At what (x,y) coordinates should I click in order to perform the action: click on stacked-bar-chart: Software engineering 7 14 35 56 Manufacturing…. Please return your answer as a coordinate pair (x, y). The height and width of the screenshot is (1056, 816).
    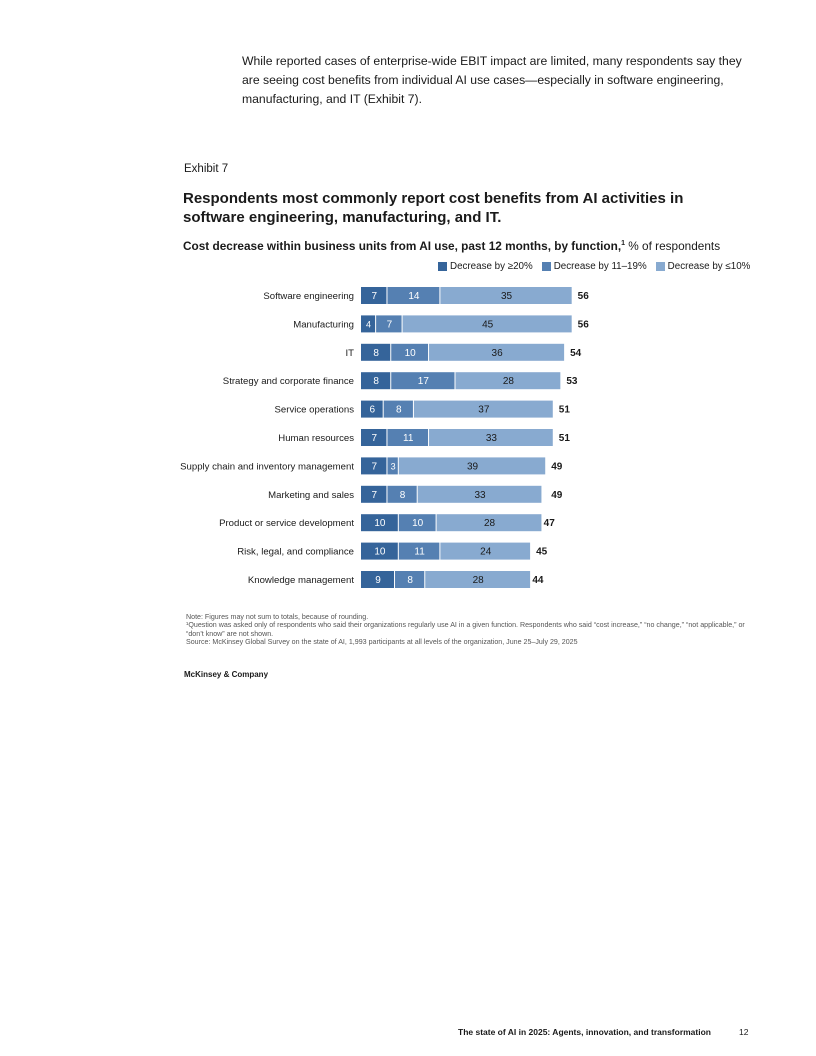
    Looking at the image, I should click on (385, 437).